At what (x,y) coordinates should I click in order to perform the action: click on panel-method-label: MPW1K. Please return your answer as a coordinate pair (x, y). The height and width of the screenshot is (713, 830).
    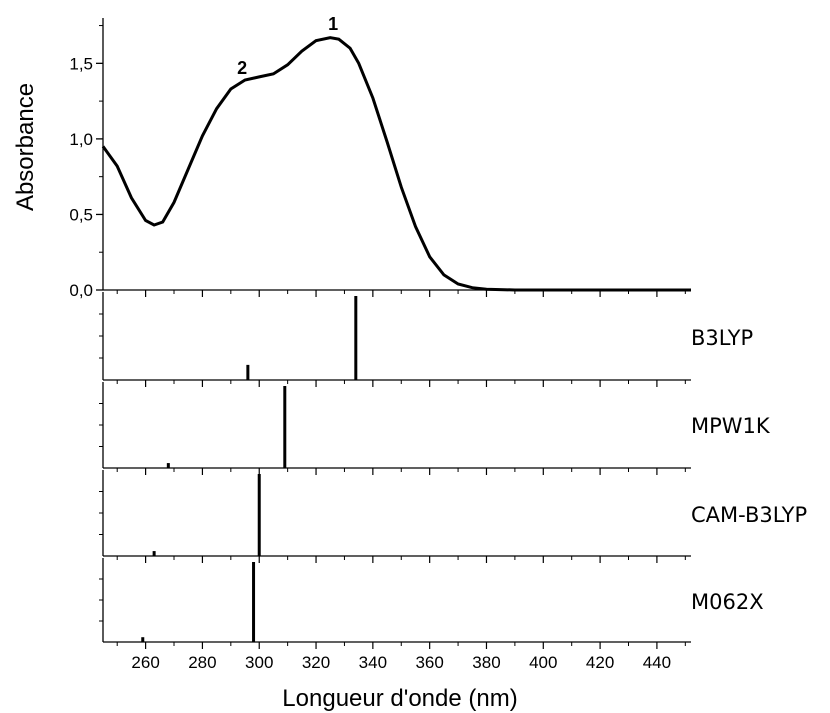
    Looking at the image, I should click on (731, 426).